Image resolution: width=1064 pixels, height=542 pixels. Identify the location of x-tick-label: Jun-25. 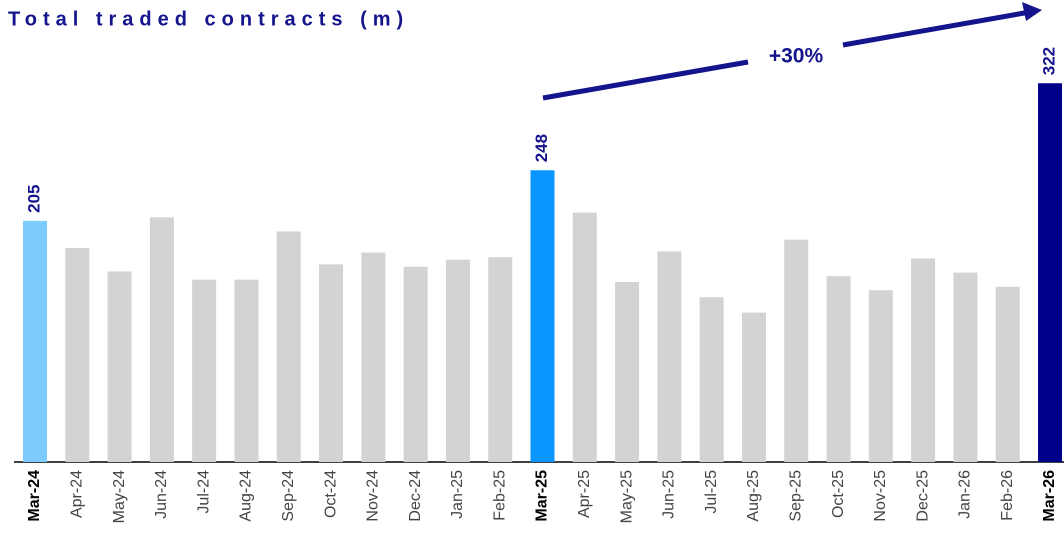
(669, 494).